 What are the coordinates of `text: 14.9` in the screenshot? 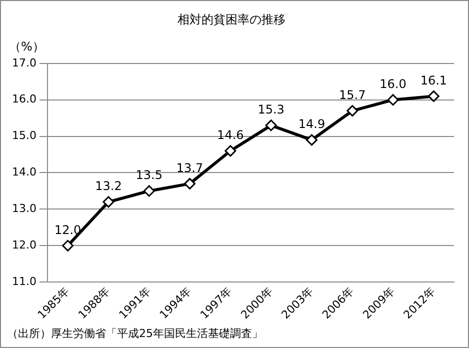 It's located at (312, 124).